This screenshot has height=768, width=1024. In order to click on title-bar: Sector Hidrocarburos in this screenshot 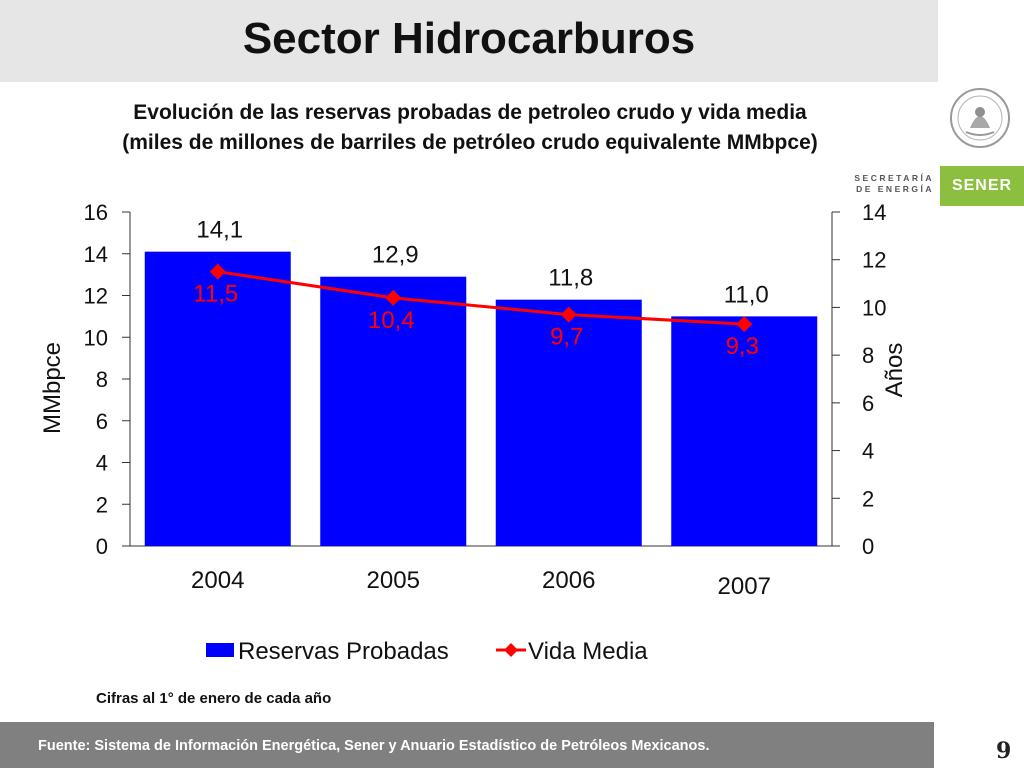, I will do `click(469, 41)`.